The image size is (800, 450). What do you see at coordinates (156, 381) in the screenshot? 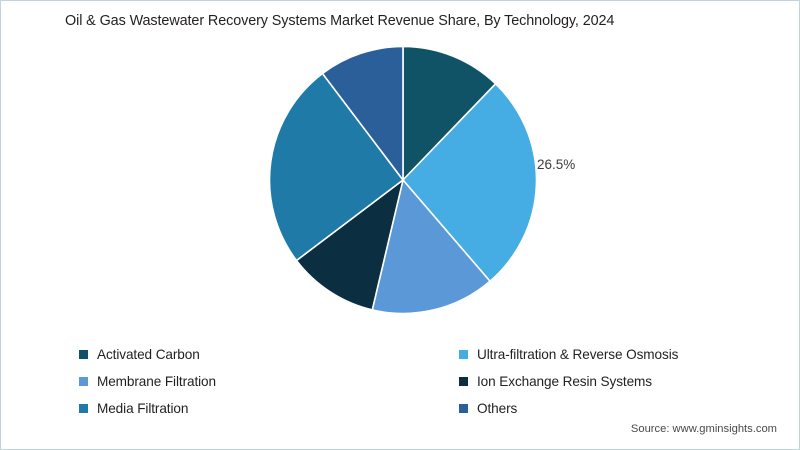
I see `legend-label: Membrane Filtration` at bounding box center [156, 381].